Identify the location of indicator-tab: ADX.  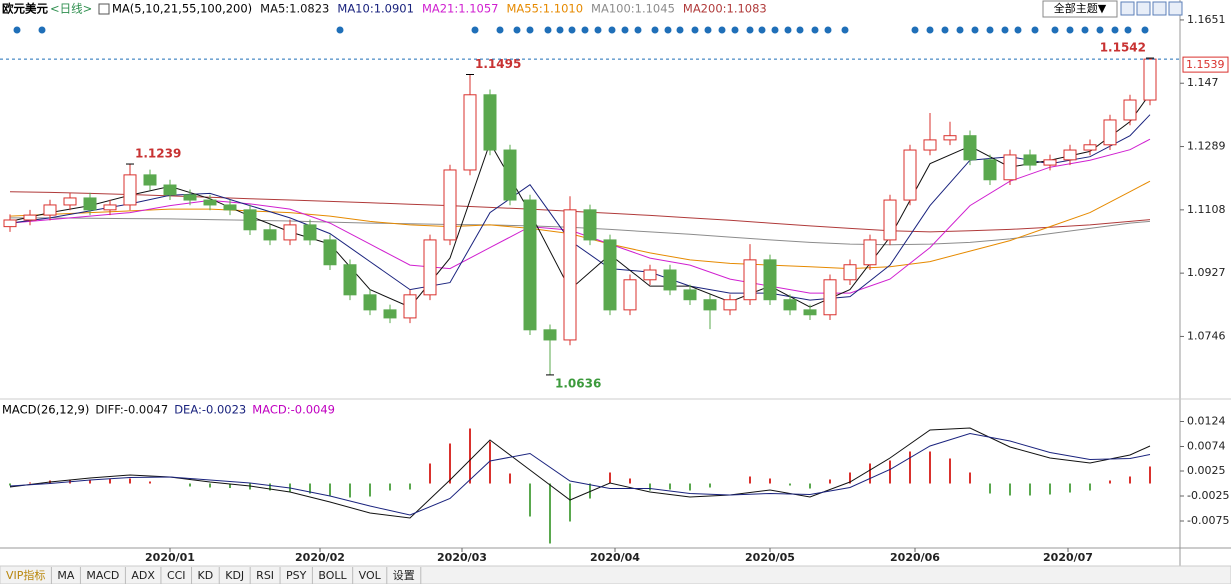
(143, 575).